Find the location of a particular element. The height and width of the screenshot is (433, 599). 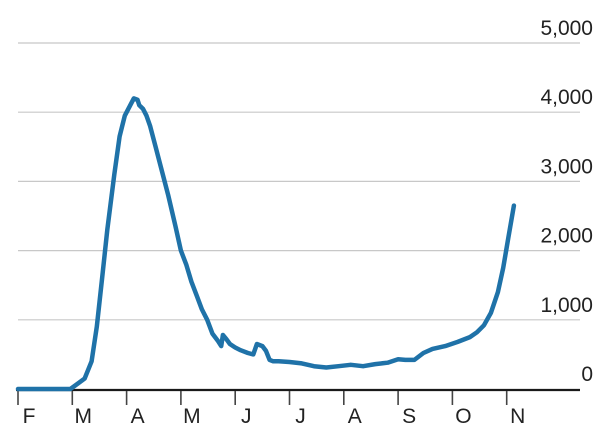

x-tick-label: N is located at coordinates (517, 416).